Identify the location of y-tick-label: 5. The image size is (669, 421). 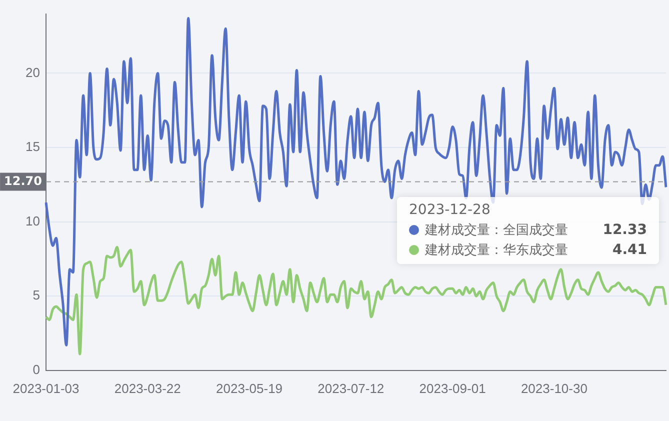
(36, 295).